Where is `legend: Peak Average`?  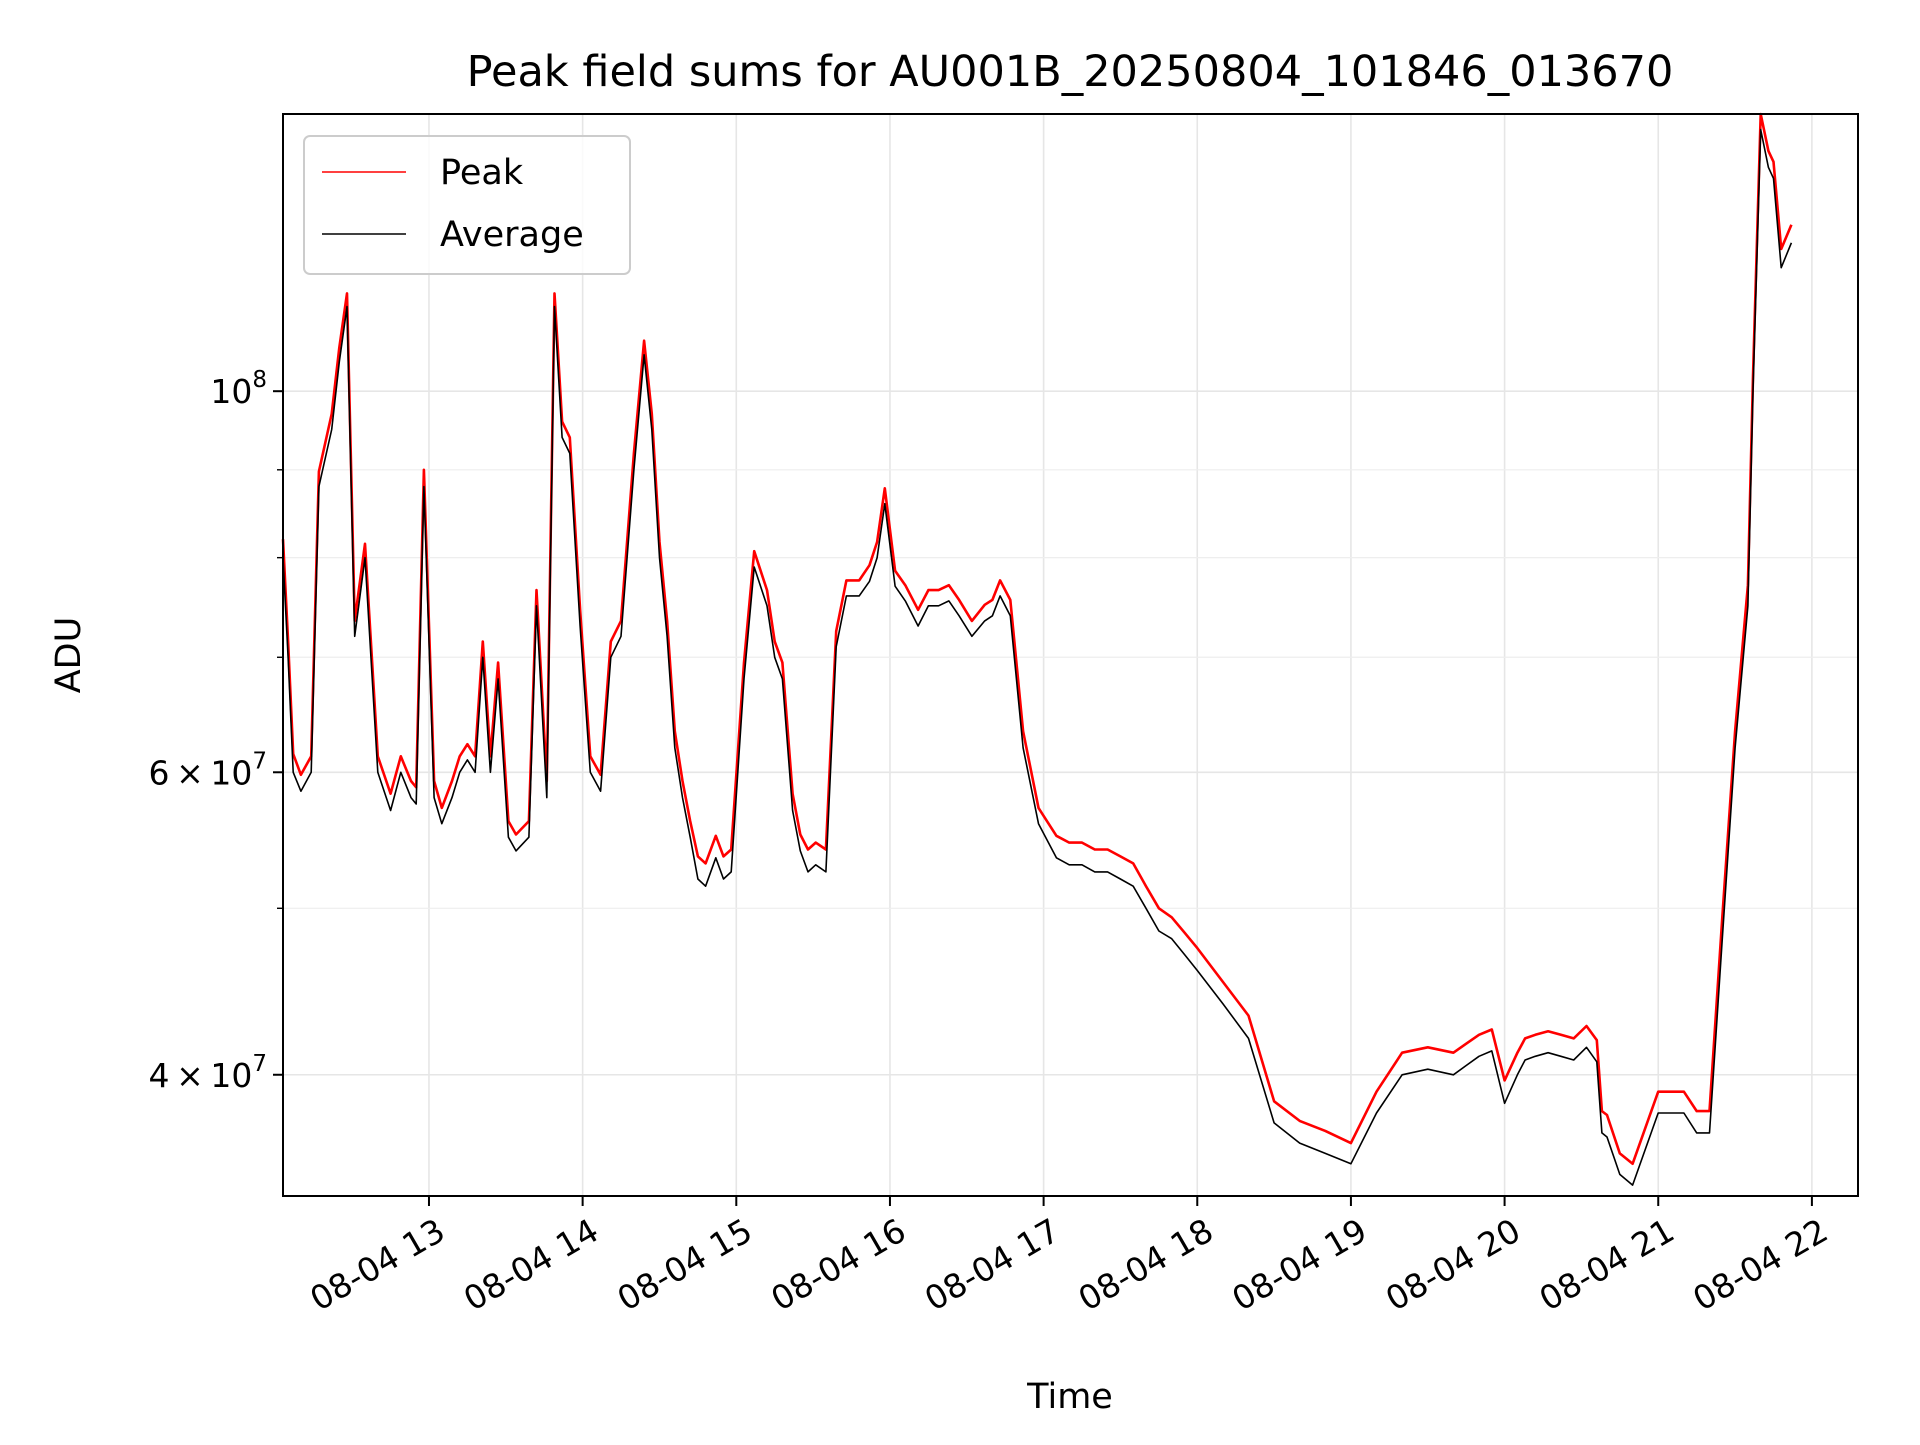
legend: Peak Average is located at coordinates (467, 205).